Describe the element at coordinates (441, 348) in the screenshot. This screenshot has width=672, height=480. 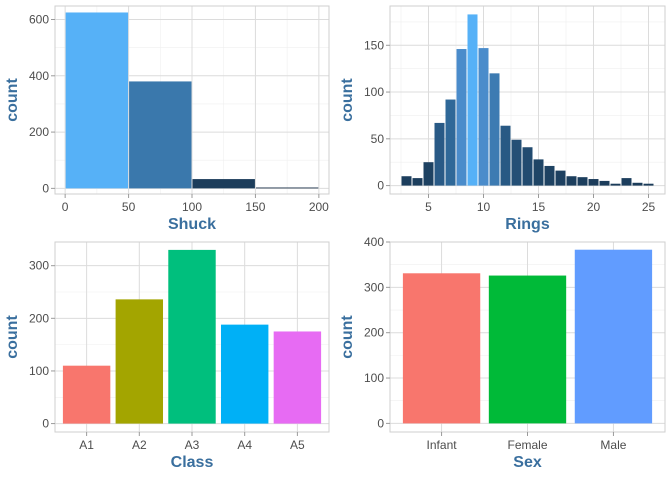
I see `bar-infant` at that location.